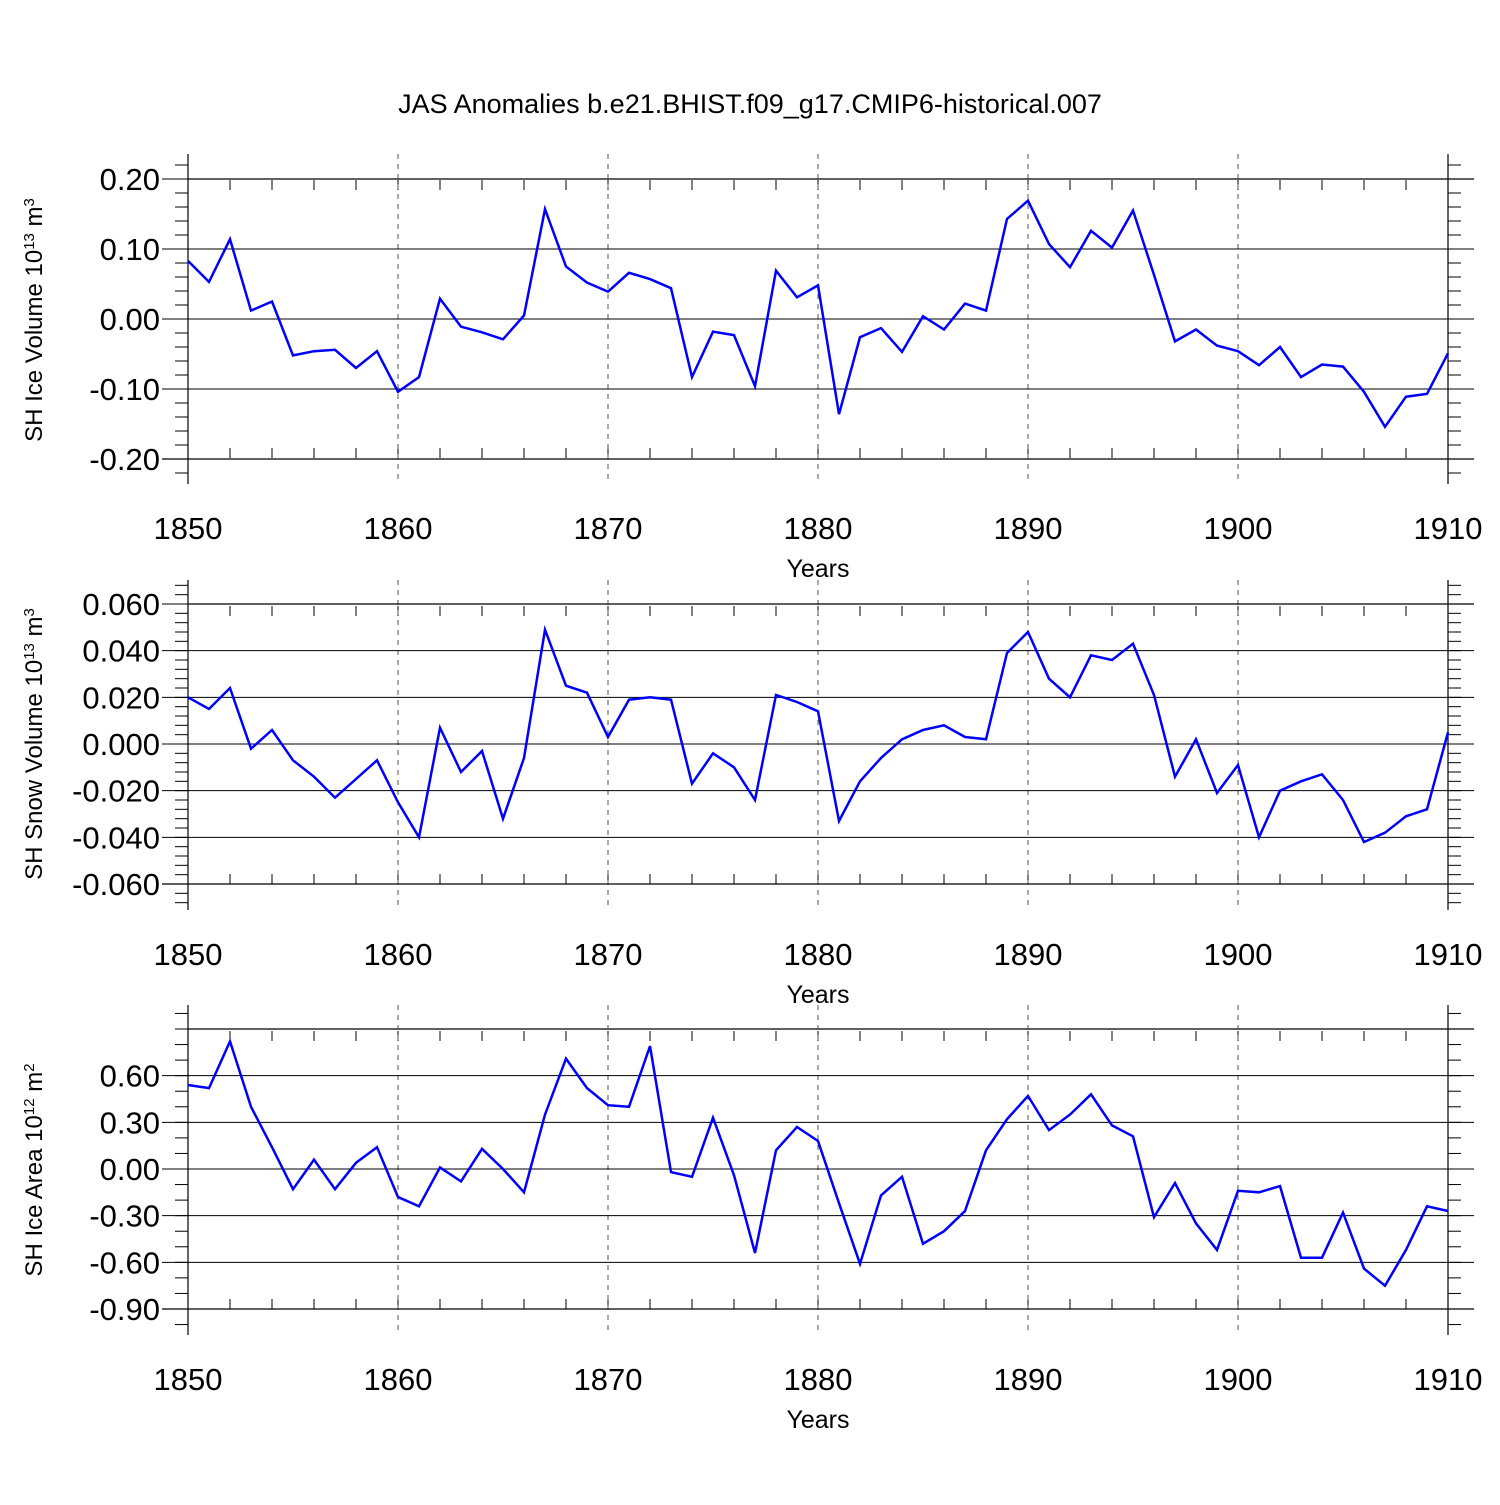 The image size is (1500, 1505). I want to click on y-tick-label: 0.20, so click(130, 179).